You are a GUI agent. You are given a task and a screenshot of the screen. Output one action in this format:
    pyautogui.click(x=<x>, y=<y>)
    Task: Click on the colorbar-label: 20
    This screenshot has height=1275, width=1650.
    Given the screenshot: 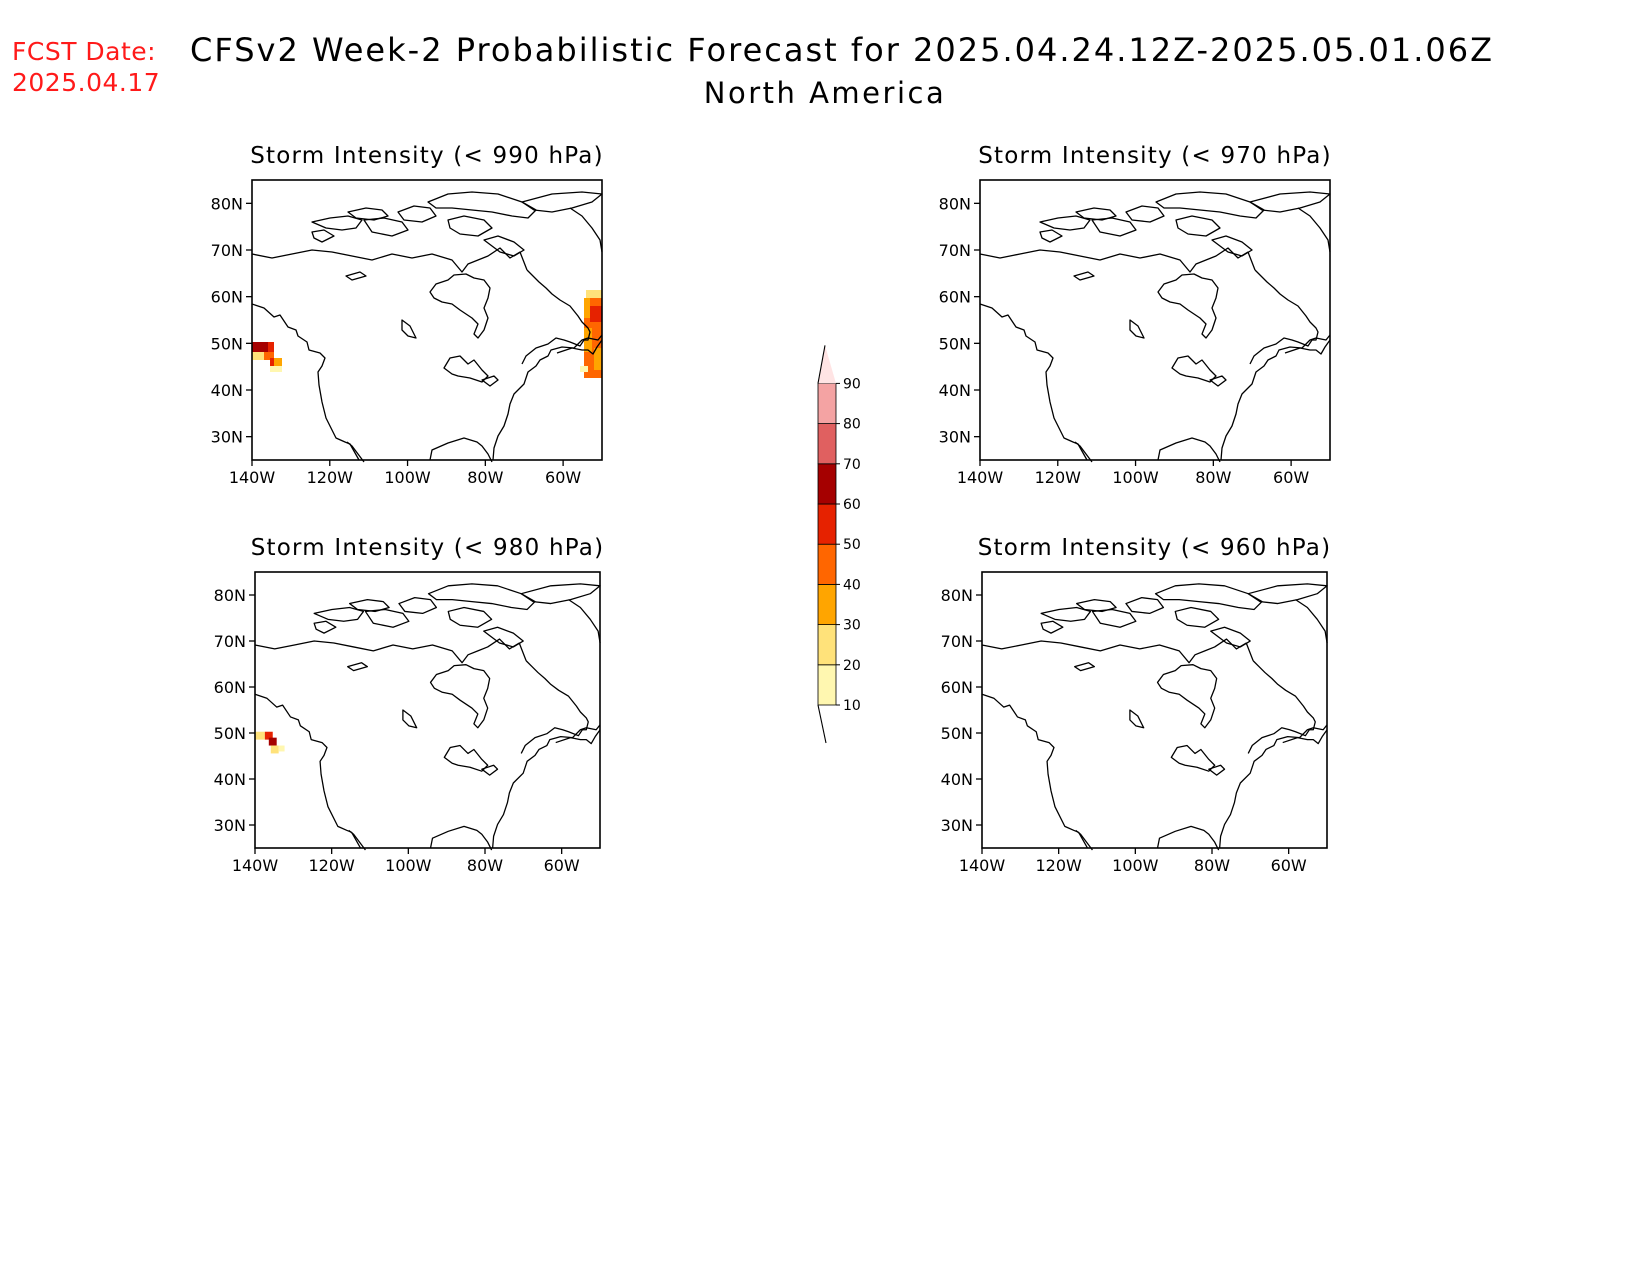 What is the action you would take?
    pyautogui.click(x=852, y=666)
    